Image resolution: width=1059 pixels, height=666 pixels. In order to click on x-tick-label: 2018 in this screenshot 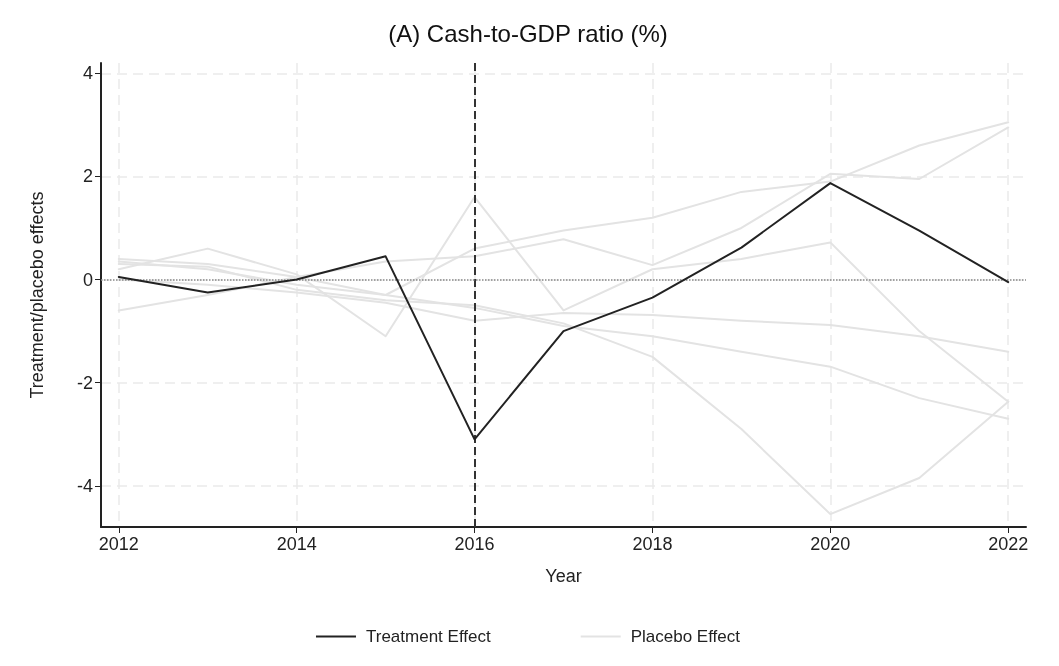, I will do `click(652, 544)`.